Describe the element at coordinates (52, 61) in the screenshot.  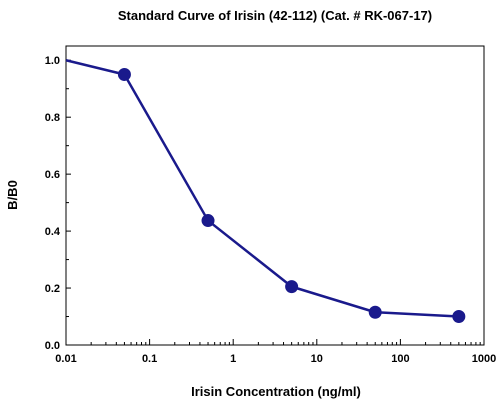
I see `y-tick-label: 1.0` at that location.